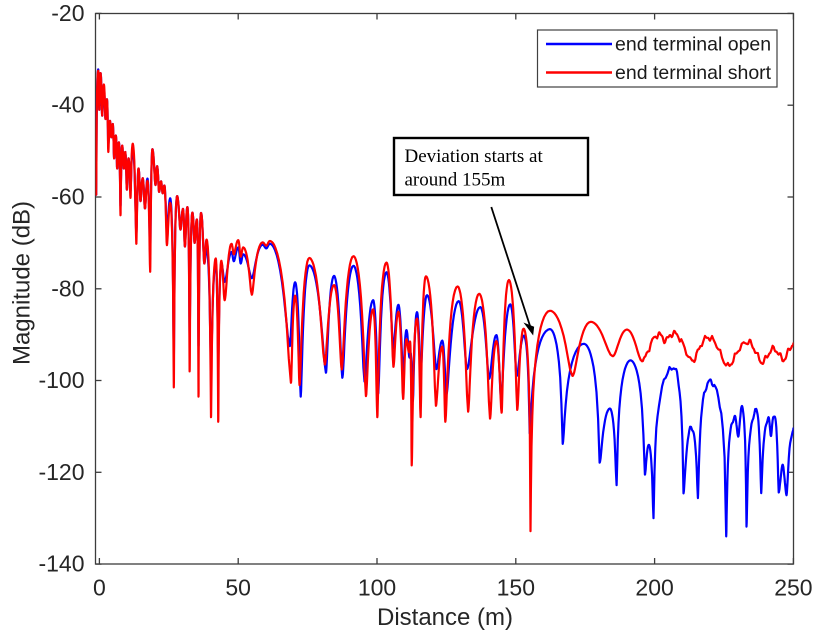 This screenshot has height=639, width=823. Describe the element at coordinates (99, 588) in the screenshot. I see `svg-text: 0` at that location.